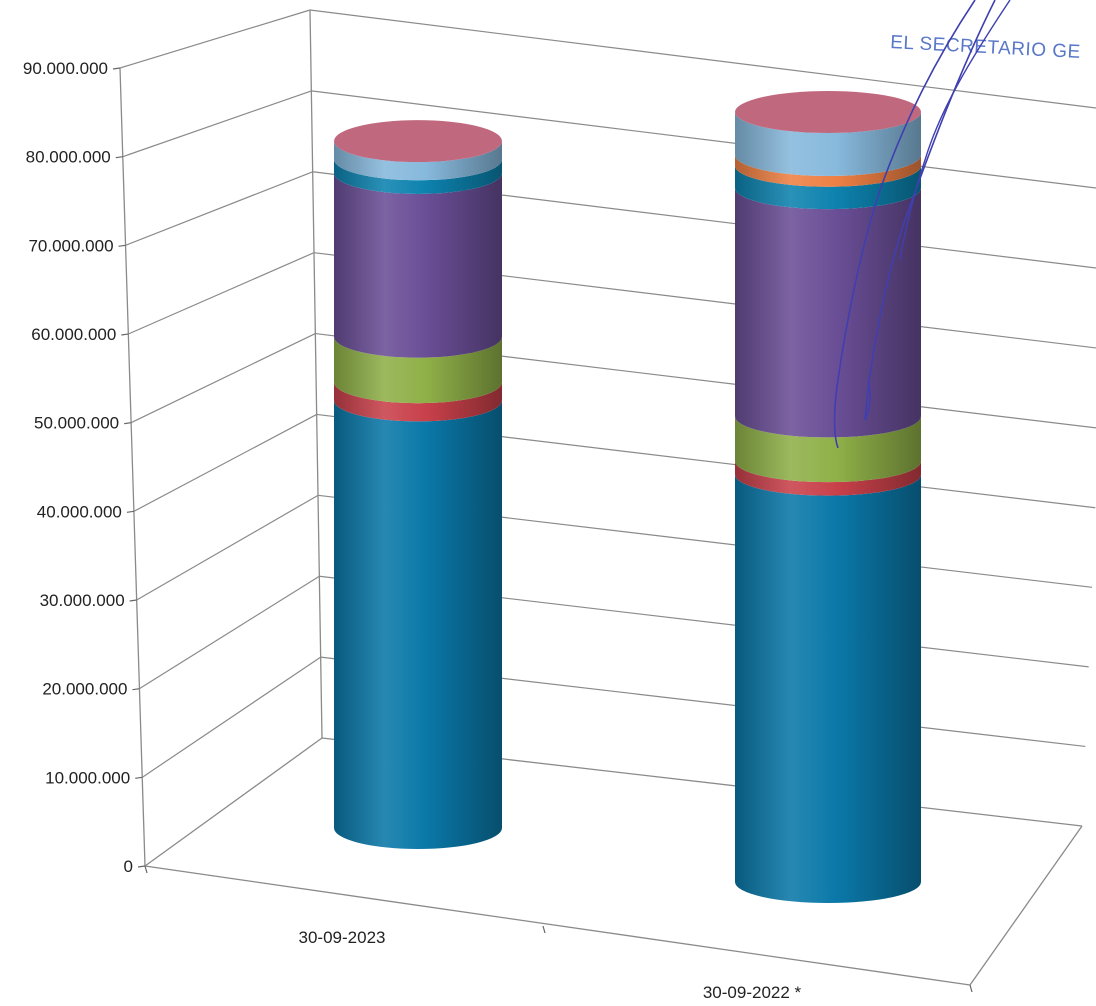 The height and width of the screenshot is (1006, 1096). I want to click on floor-right-edge, so click(1026, 905).